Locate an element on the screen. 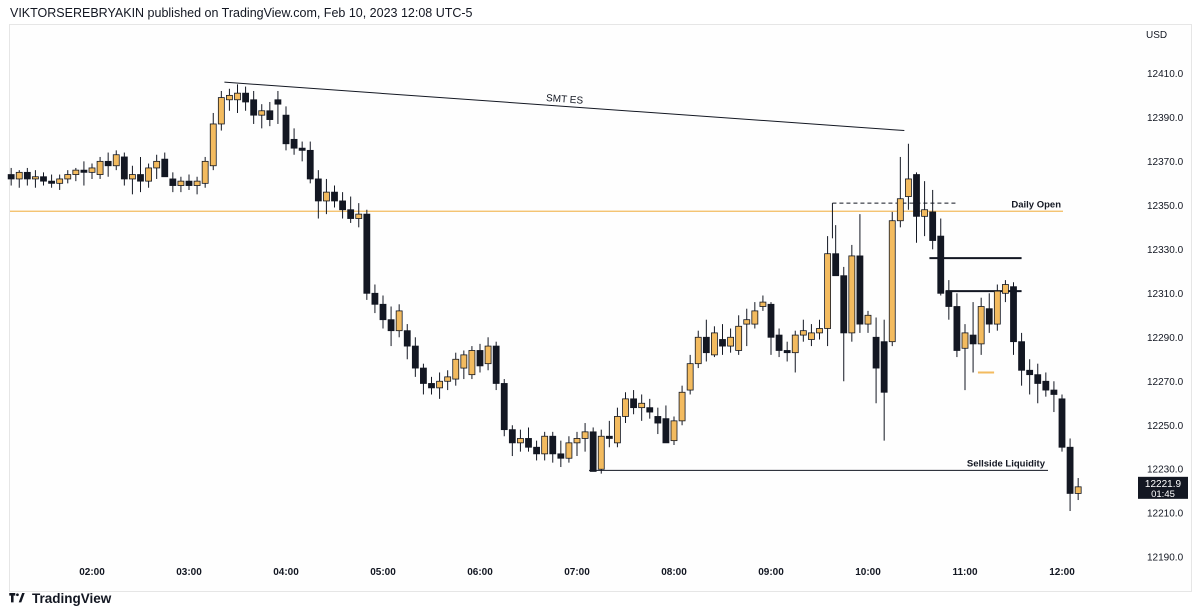  x-tick-label: 08:00 is located at coordinates (674, 572).